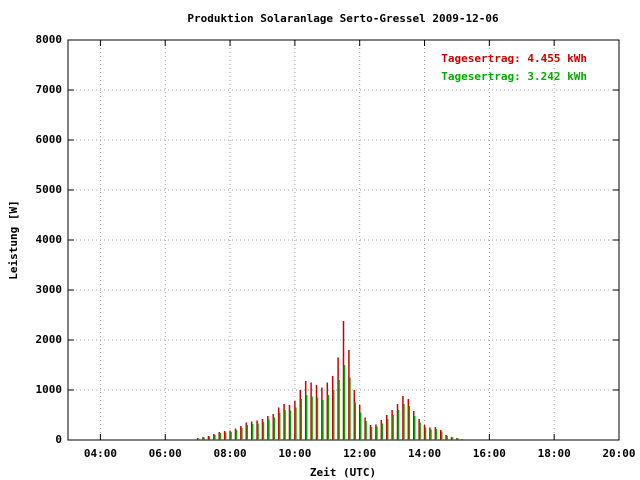 This screenshot has width=640, height=480. I want to click on y-axis-label: Leistung [W], so click(13, 239).